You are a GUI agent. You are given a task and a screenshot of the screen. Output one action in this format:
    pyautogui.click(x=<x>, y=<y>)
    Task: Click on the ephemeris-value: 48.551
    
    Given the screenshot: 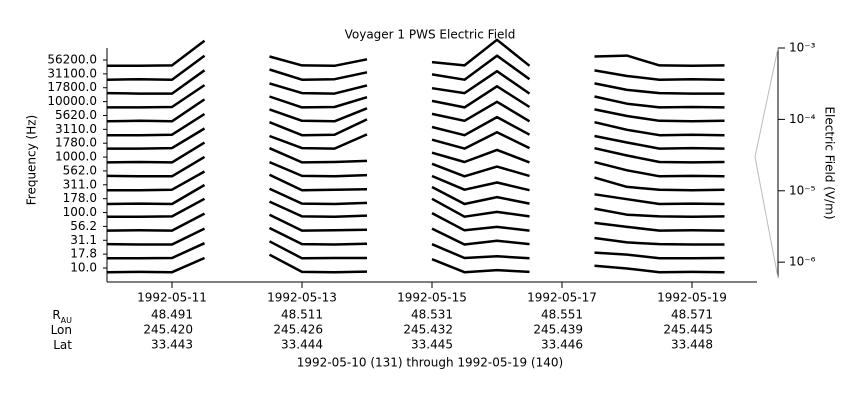 What is the action you would take?
    pyautogui.click(x=562, y=315)
    